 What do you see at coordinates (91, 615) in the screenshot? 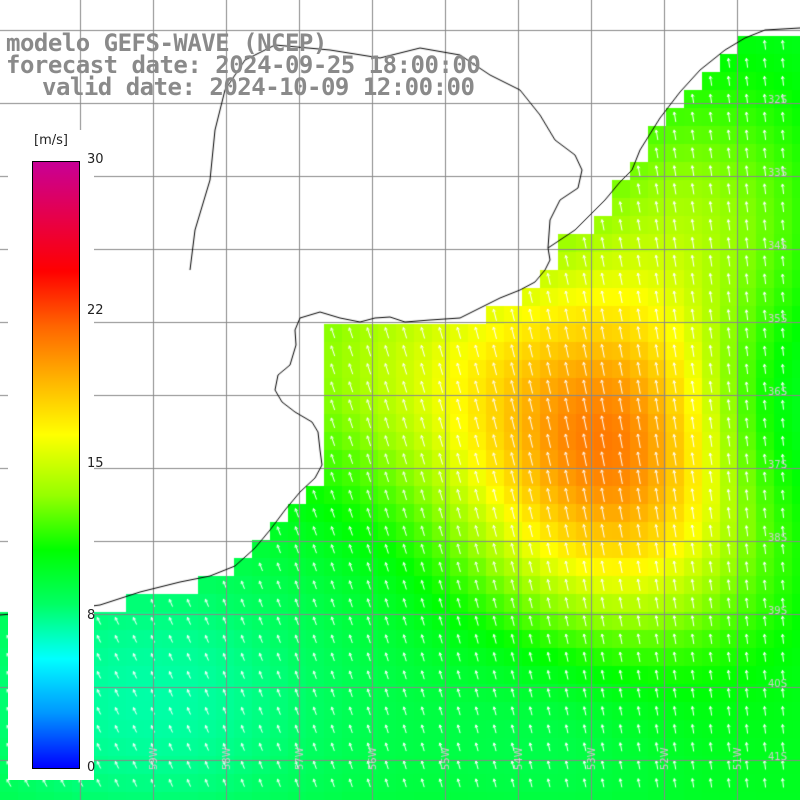
I see `colorbar-tick-8: 8` at bounding box center [91, 615].